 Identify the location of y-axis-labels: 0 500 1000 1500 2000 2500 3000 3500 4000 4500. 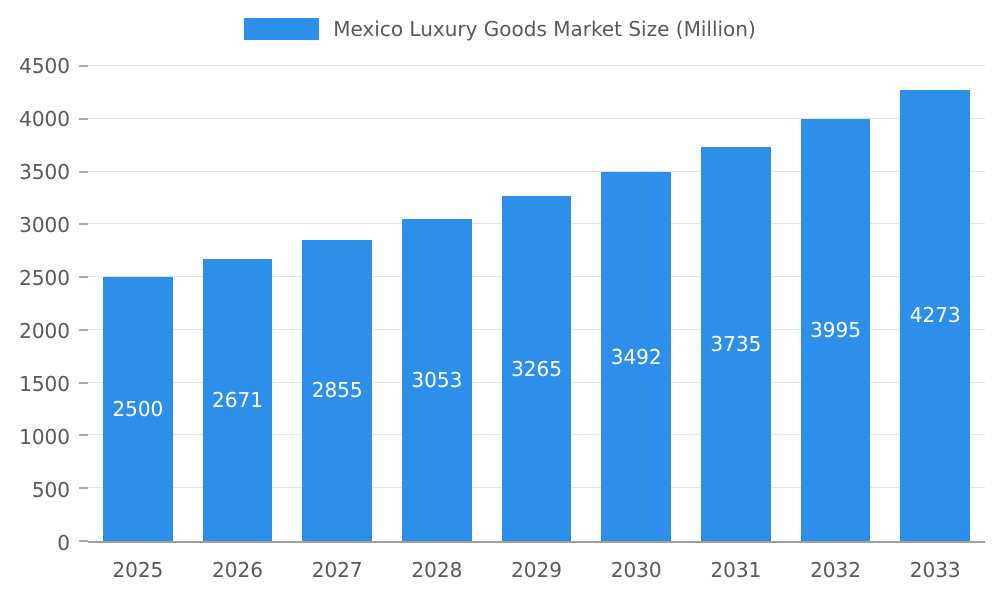
(40, 304).